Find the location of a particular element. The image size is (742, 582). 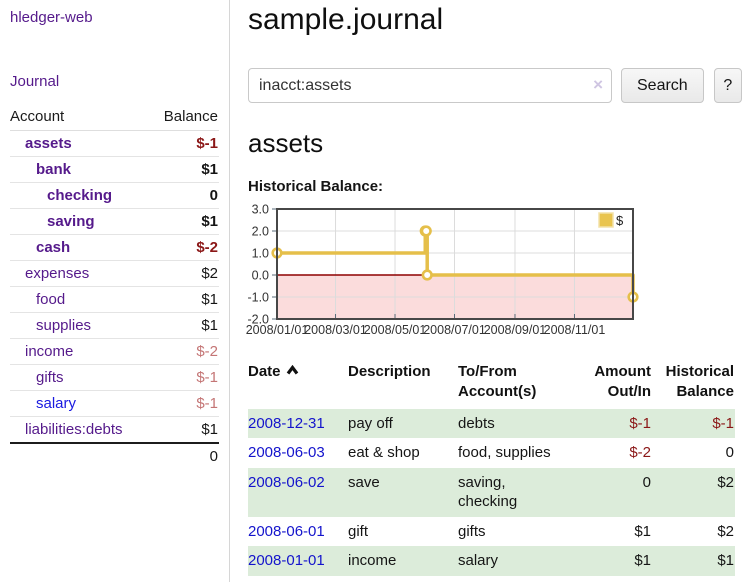

svg-text: 2008/09/01 is located at coordinates (515, 330).